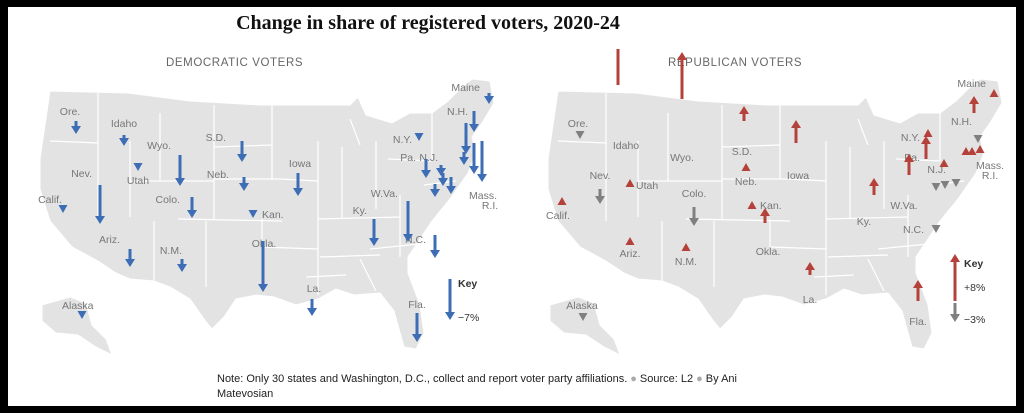 The height and width of the screenshot is (413, 1024). What do you see at coordinates (477, 386) in the screenshot?
I see `byline: By Ani Matevosian` at bounding box center [477, 386].